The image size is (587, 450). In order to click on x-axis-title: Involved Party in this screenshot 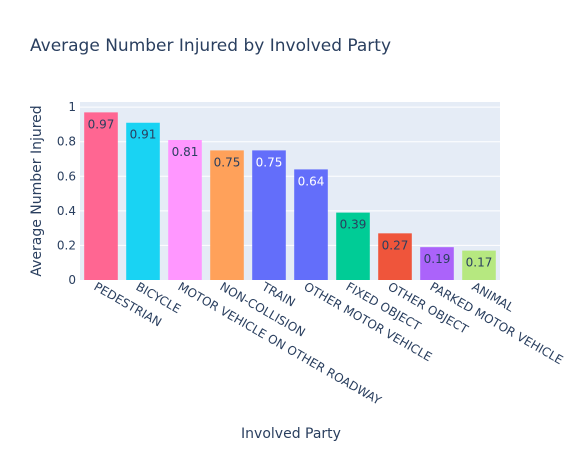, I will do `click(291, 434)`.